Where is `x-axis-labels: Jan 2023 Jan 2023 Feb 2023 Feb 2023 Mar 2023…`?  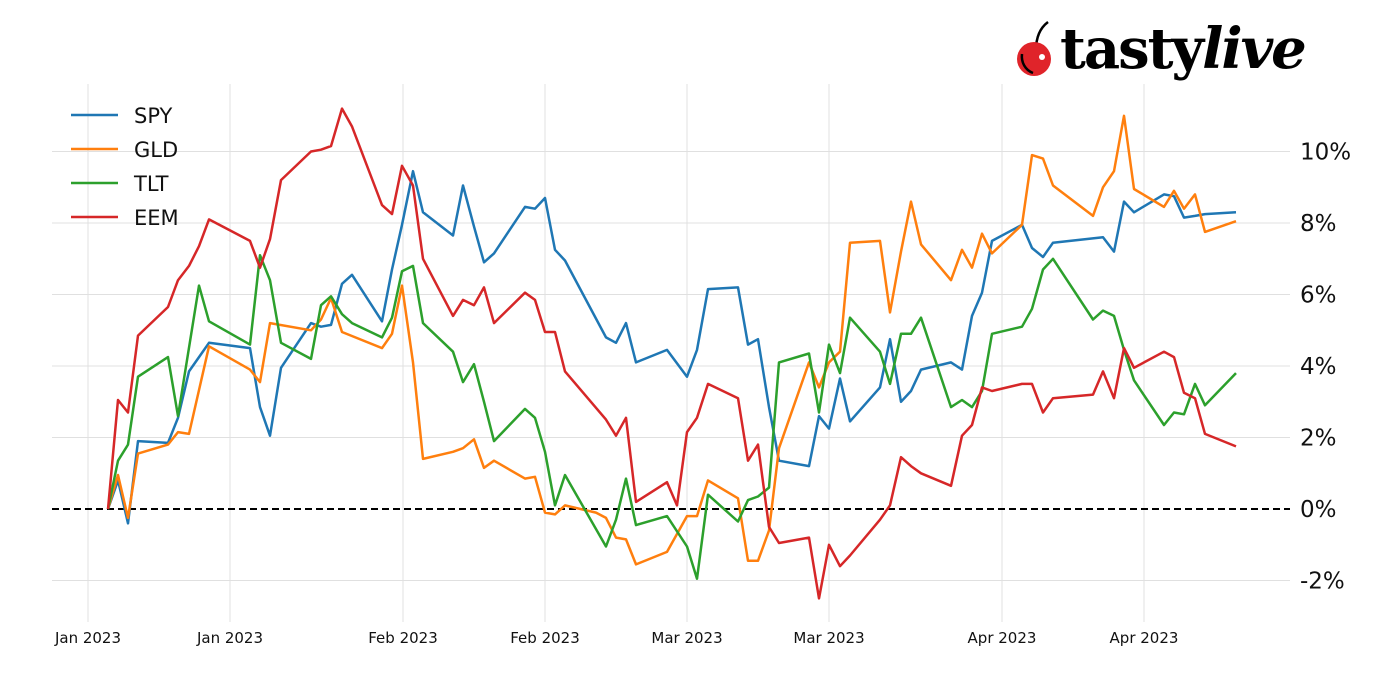
x-axis-labels: Jan 2023 Jan 2023 Feb 2023 Feb 2023 Mar 2023… is located at coordinates (616, 638).